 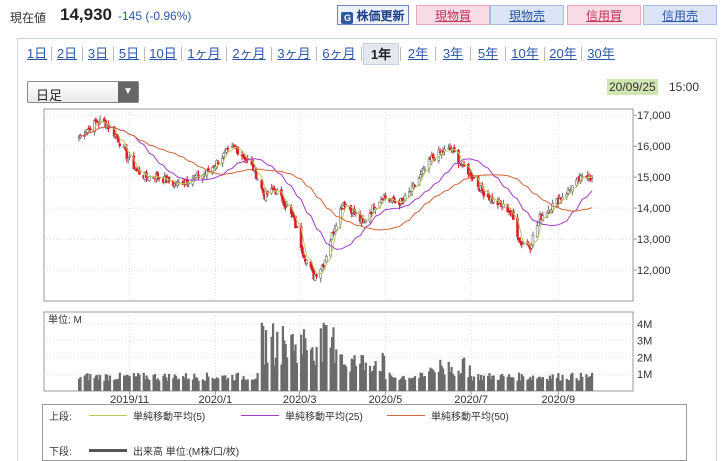 I want to click on tab-0: 1日, so click(x=37, y=53).